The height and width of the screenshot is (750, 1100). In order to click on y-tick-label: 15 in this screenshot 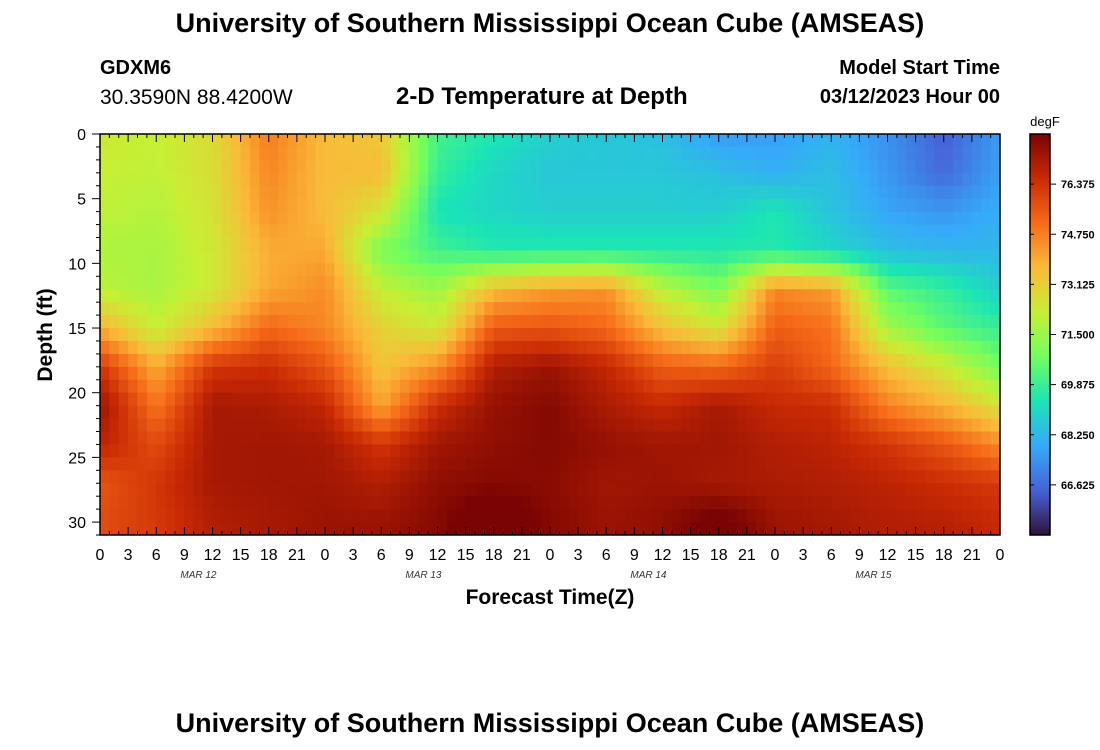, I will do `click(77, 329)`.